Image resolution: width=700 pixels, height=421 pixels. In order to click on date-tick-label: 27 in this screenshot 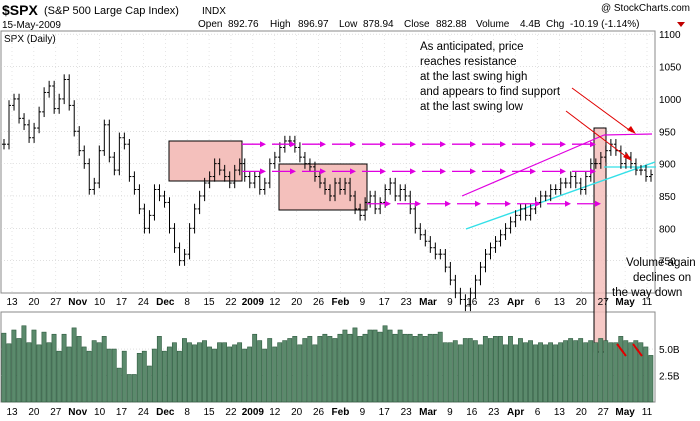, I will do `click(56, 412)`.